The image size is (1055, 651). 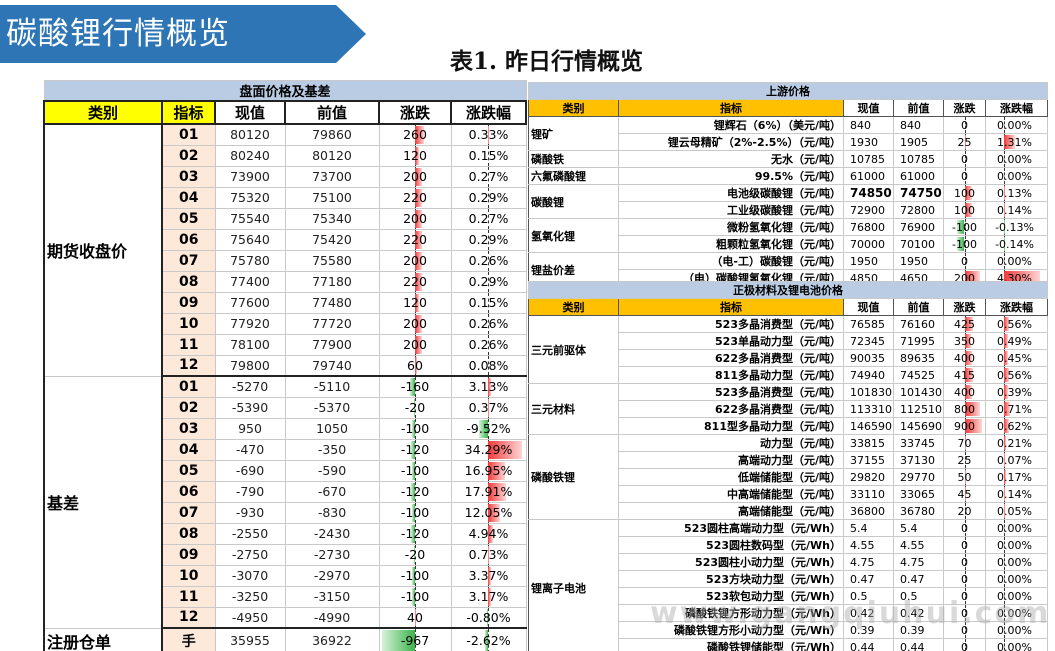 I want to click on current-value: 75640, so click(x=250, y=239).